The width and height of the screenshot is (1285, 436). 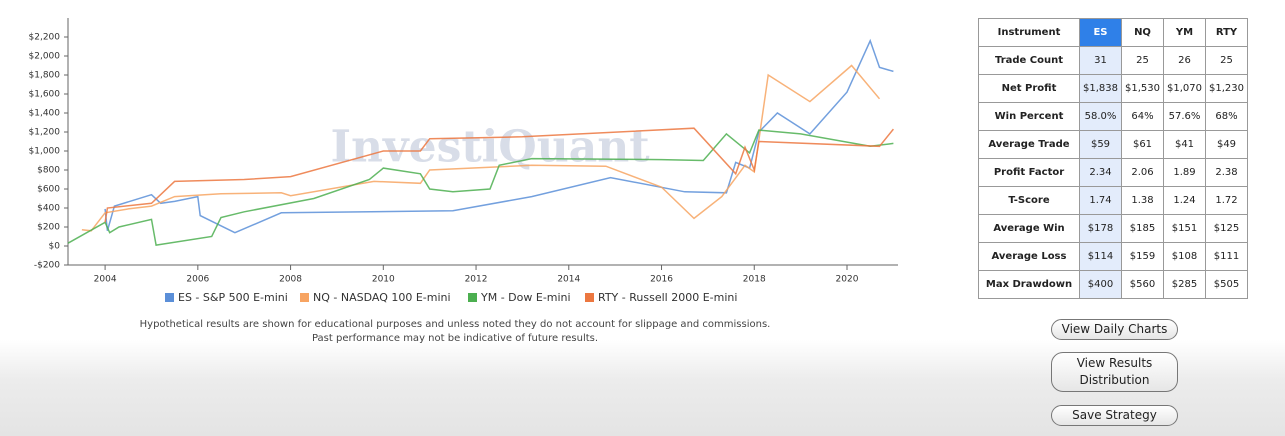 What do you see at coordinates (1029, 144) in the screenshot?
I see `row-label: Average Trade` at bounding box center [1029, 144].